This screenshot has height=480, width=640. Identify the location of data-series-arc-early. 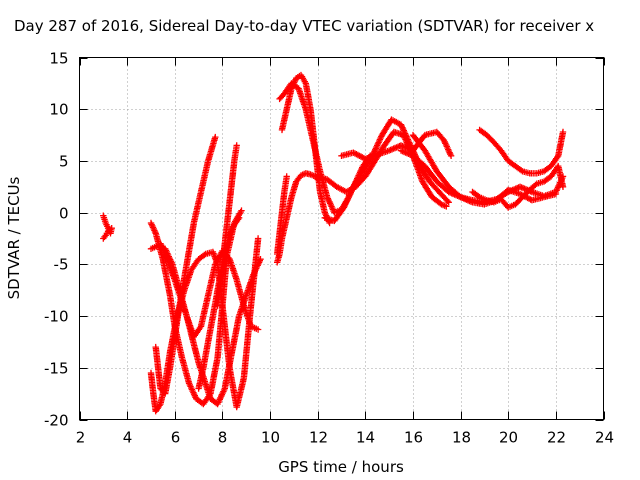
(107, 227).